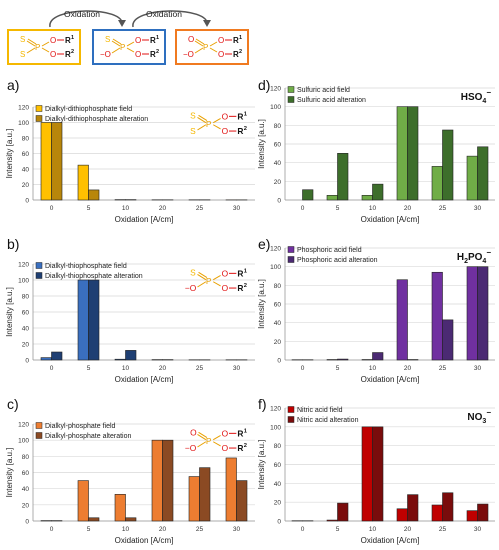  What do you see at coordinates (484, 421) in the screenshot?
I see `formula-part: 3` at bounding box center [484, 421].